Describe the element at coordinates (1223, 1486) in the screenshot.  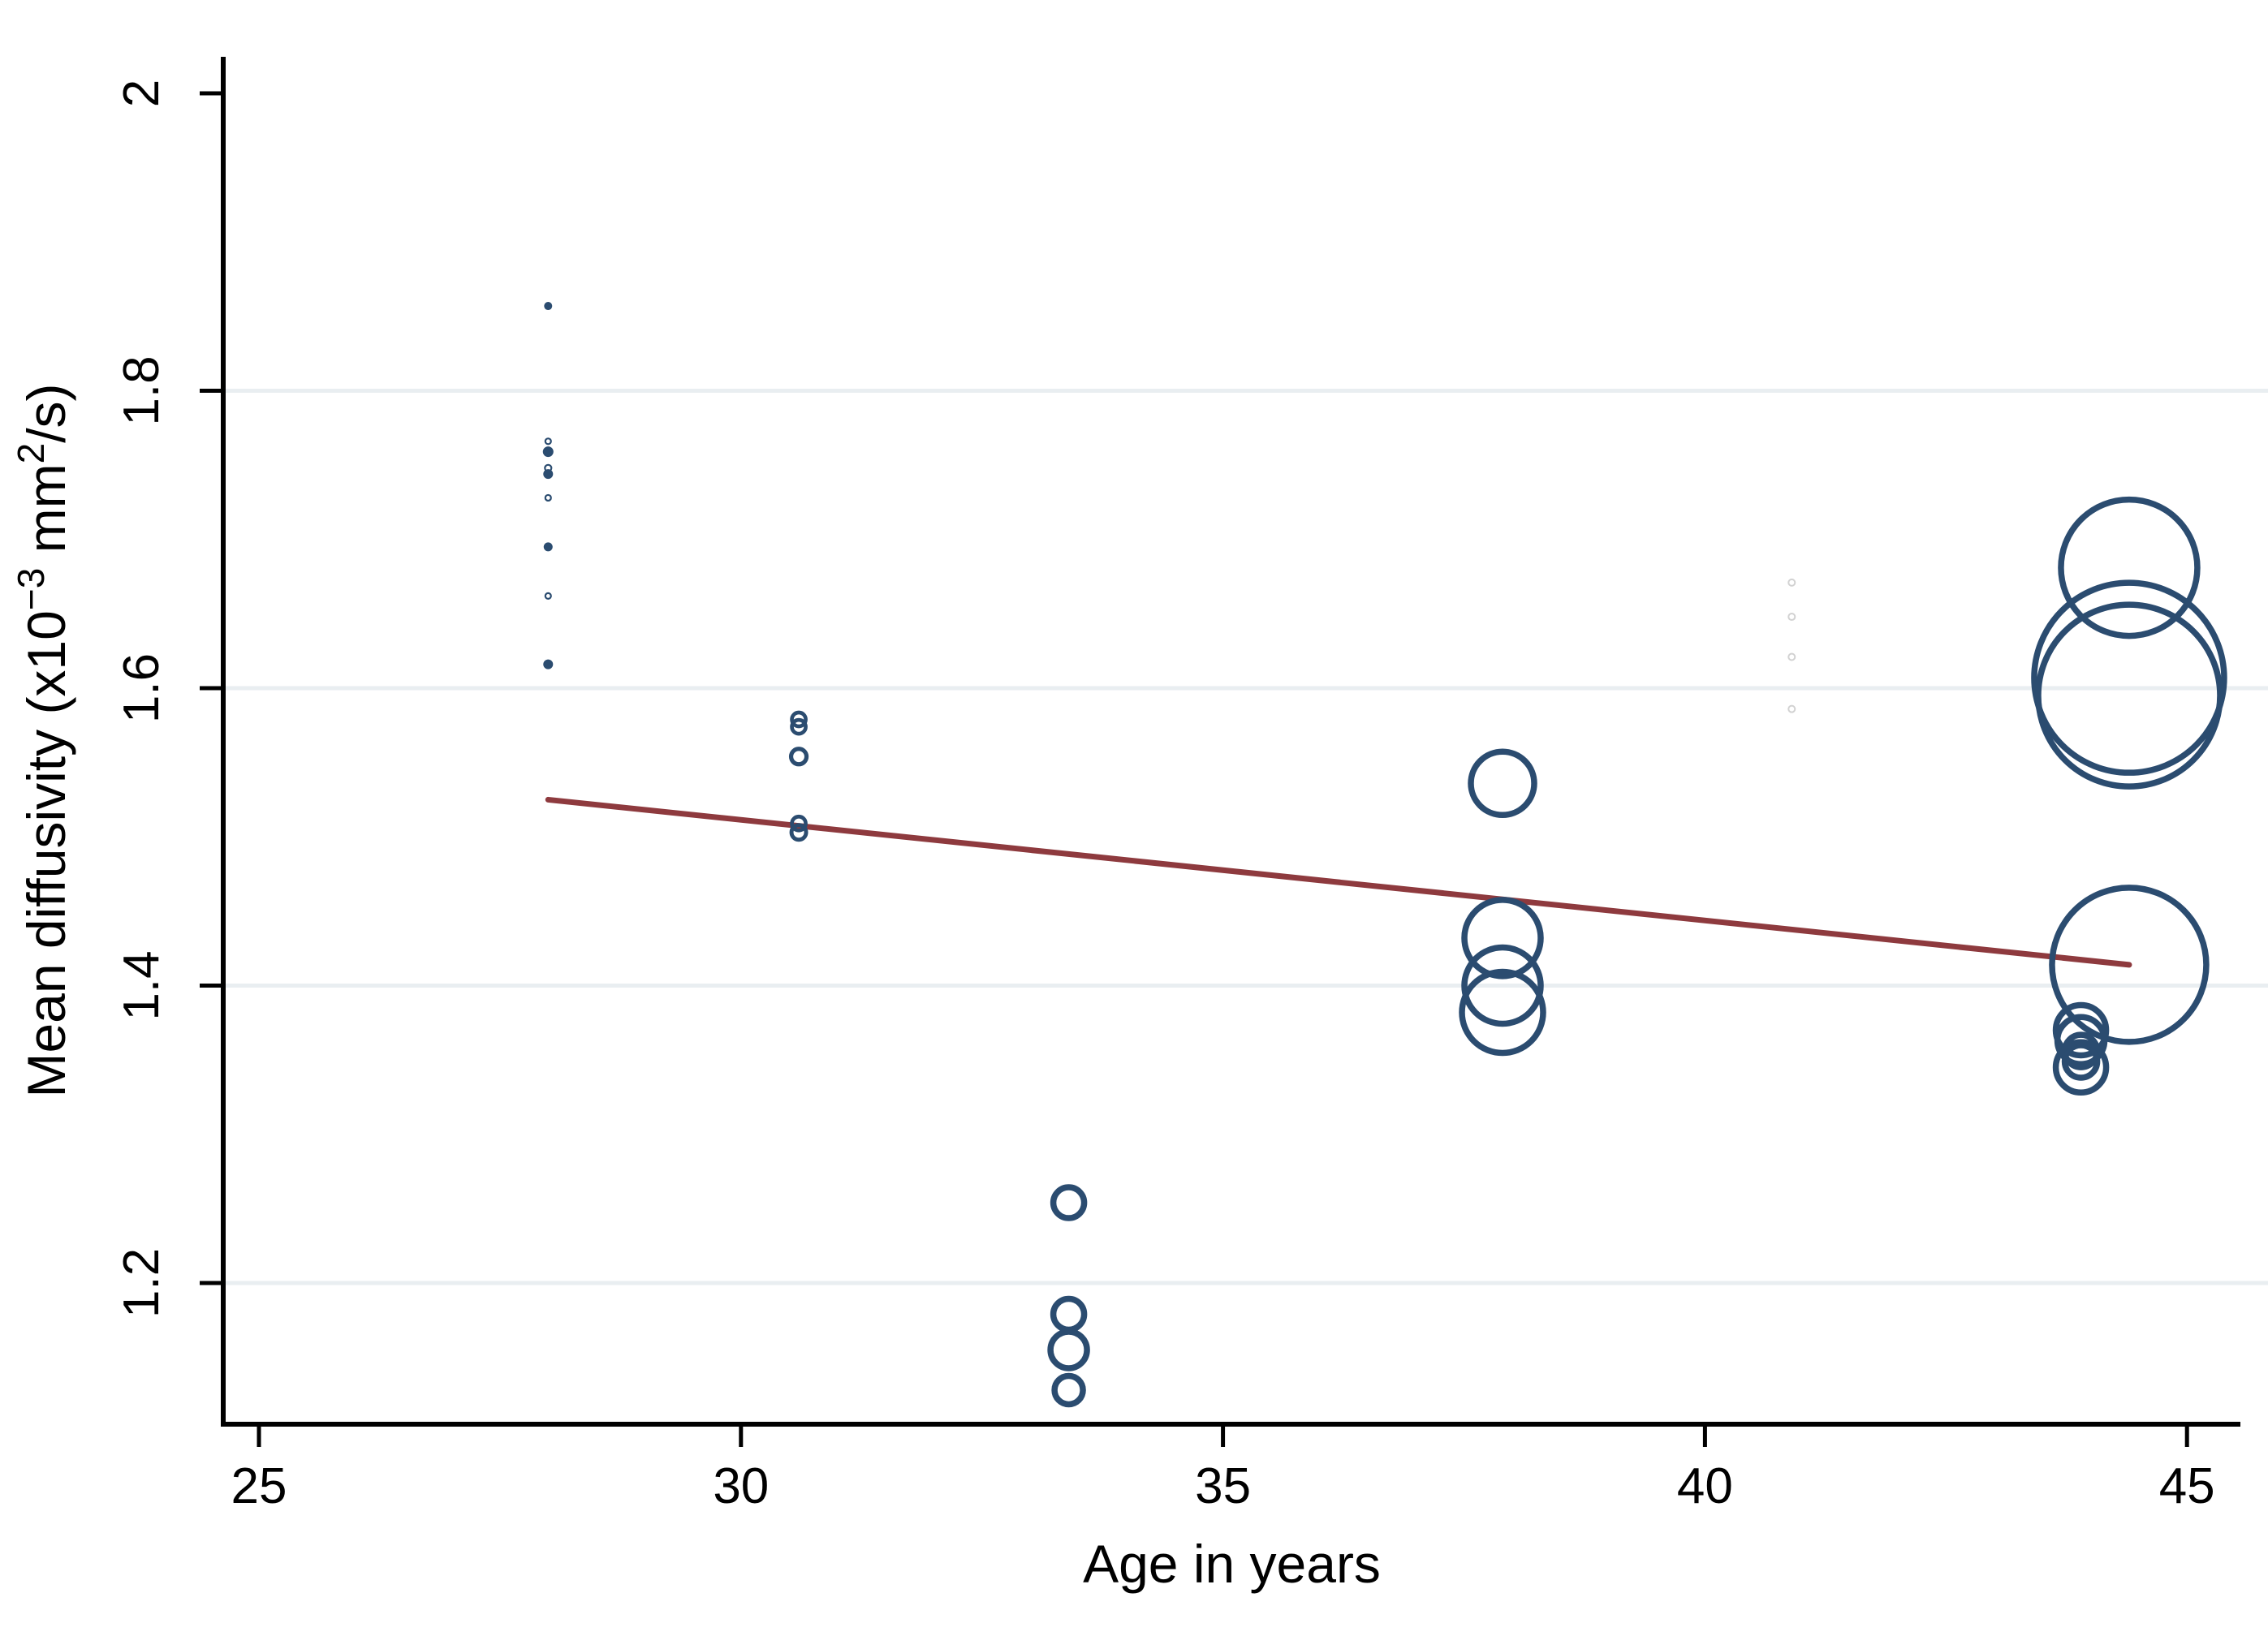
I see `x-tick-label: 35` at that location.